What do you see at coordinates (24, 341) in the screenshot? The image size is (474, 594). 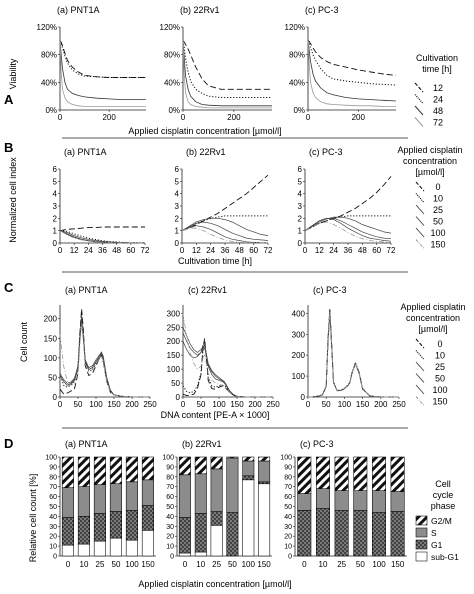 I see `ylabel-c: Cell count` at bounding box center [24, 341].